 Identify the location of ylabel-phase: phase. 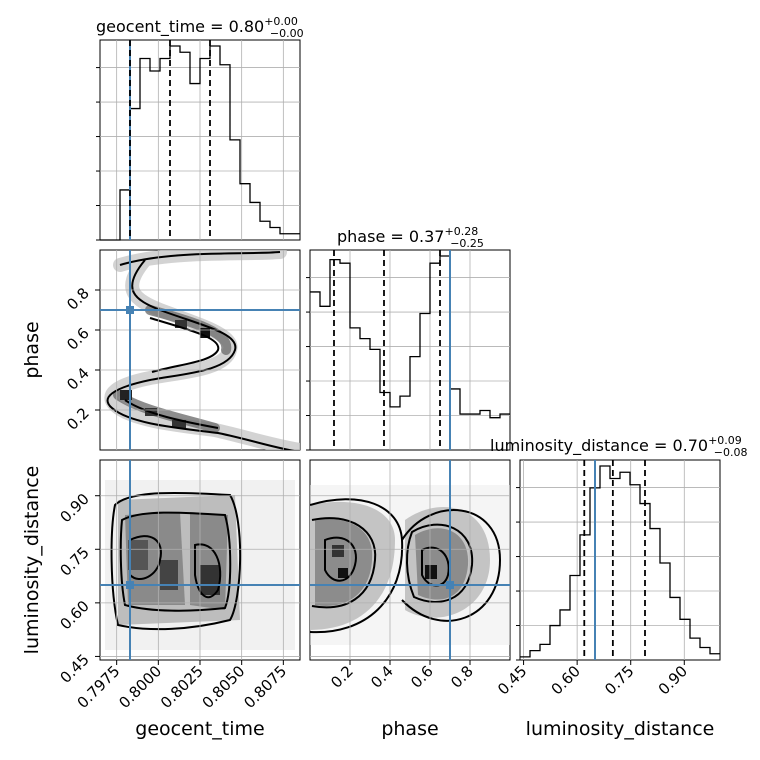
(32, 349).